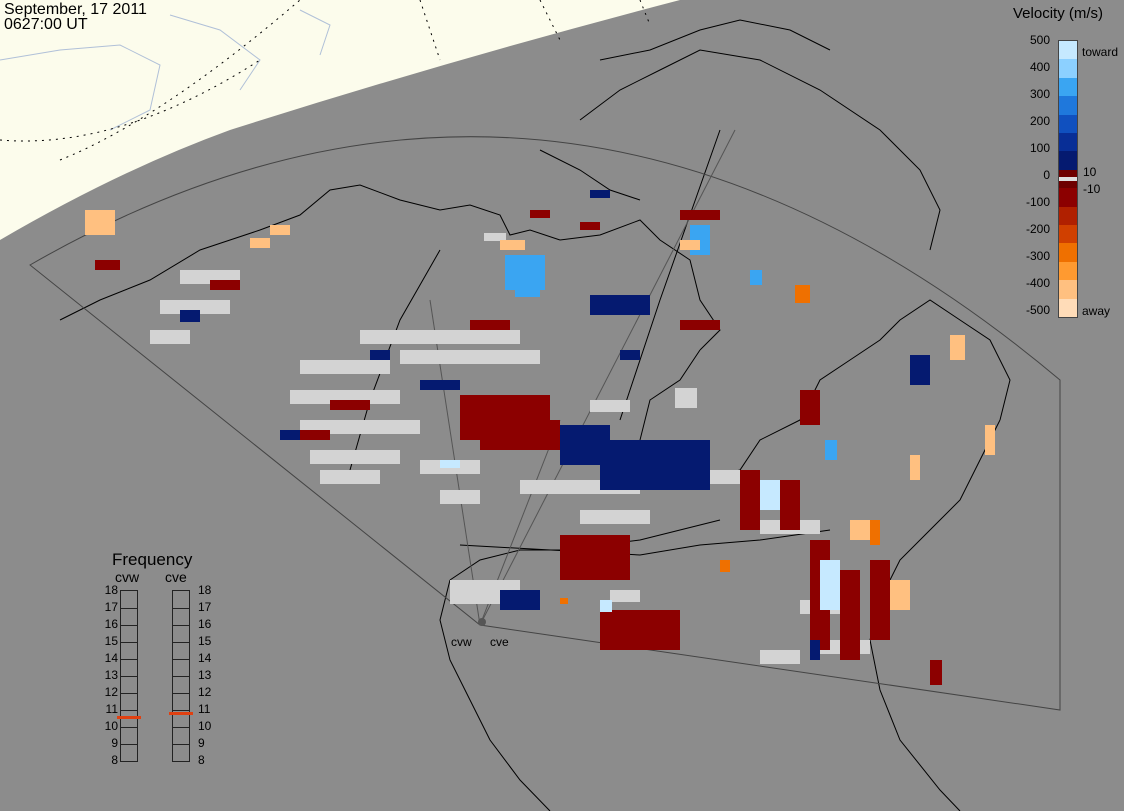  Describe the element at coordinates (111, 726) in the screenshot. I see `frequency-tick-west: 10` at that location.